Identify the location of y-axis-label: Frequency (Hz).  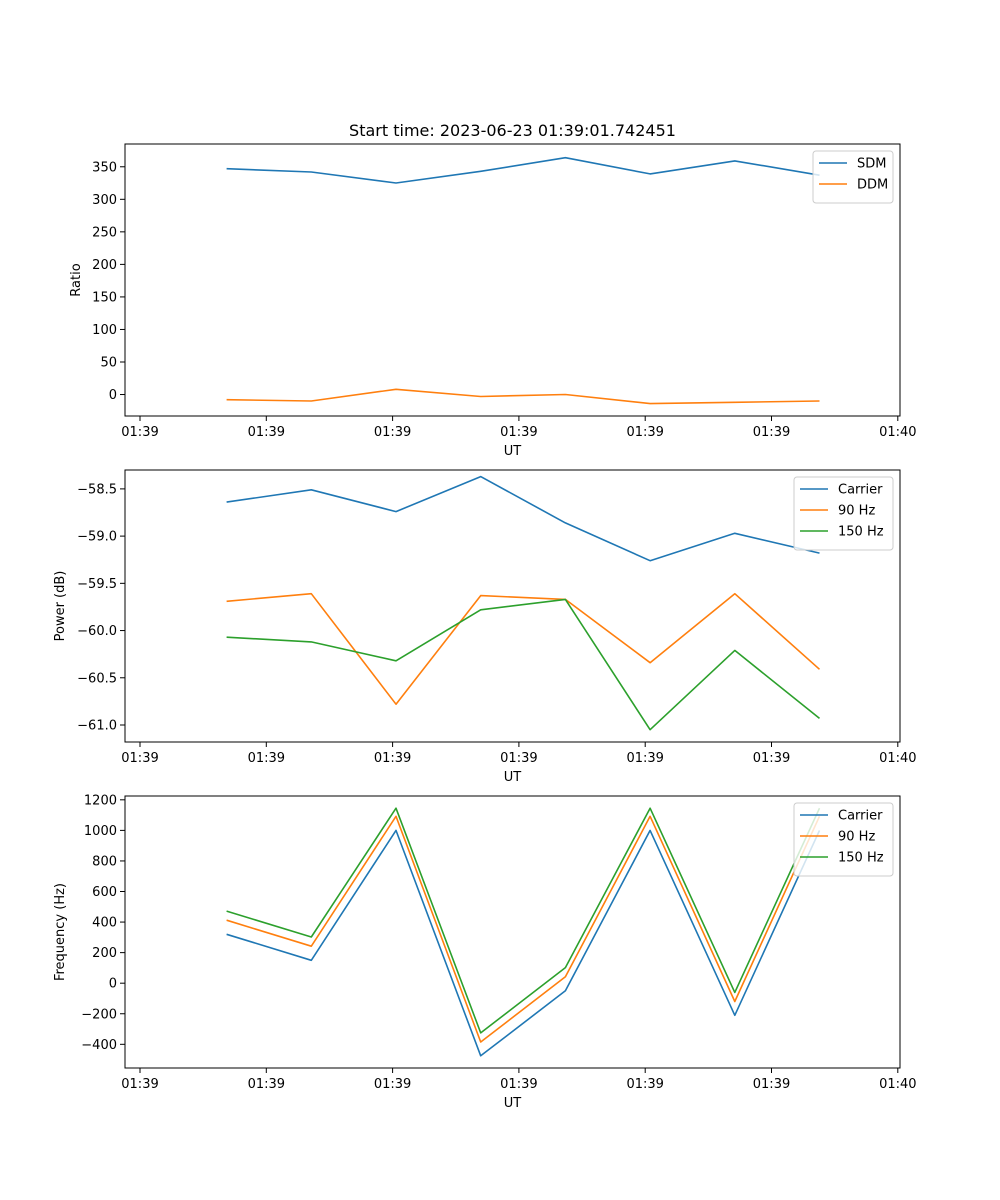
(60, 932).